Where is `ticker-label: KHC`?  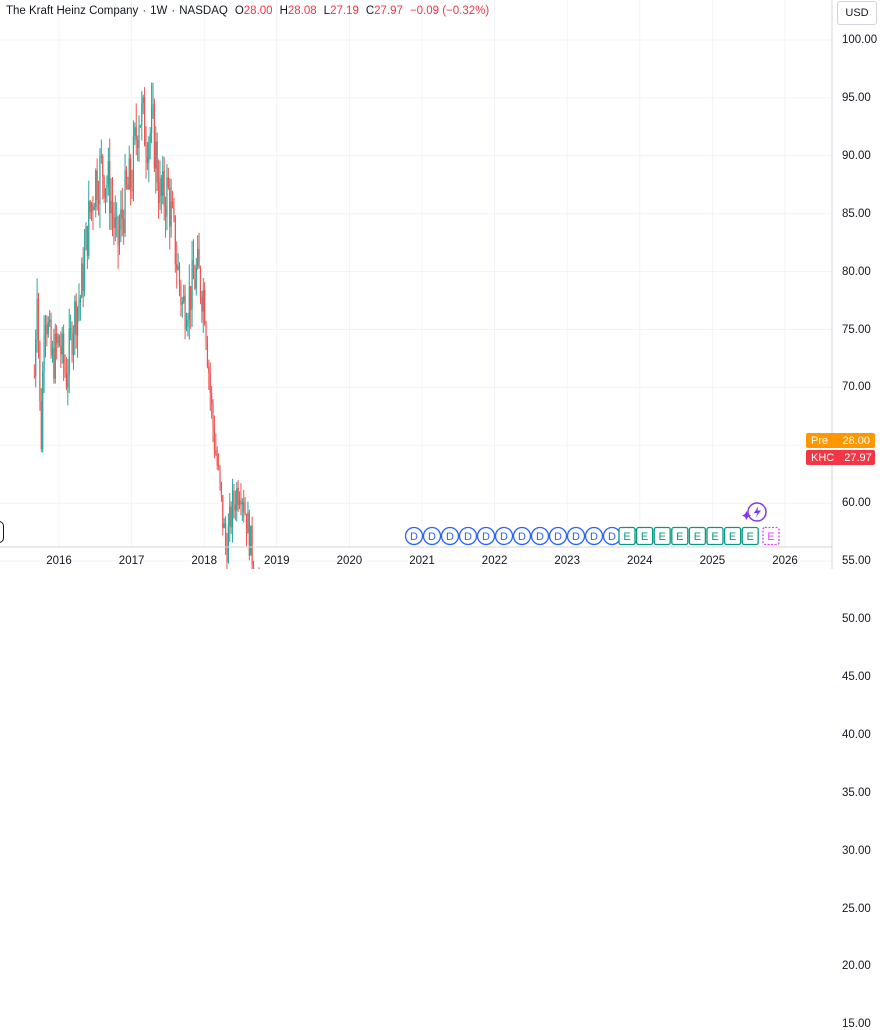 ticker-label: KHC is located at coordinates (823, 457).